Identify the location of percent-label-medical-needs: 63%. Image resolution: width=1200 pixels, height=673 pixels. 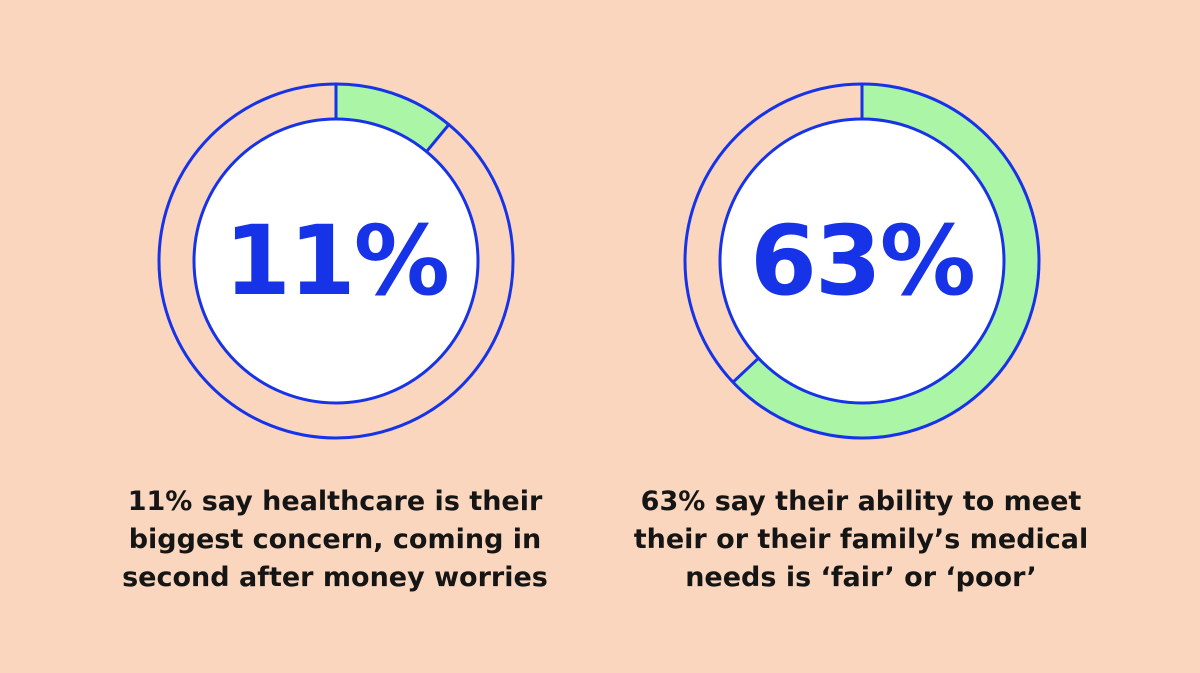
(863, 261).